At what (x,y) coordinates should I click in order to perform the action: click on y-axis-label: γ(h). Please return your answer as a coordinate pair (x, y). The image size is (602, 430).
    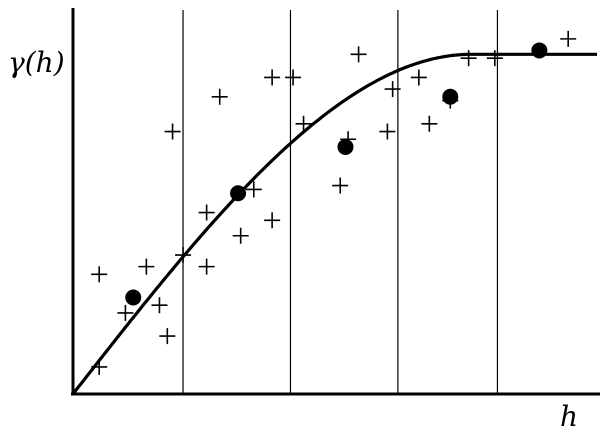
    Looking at the image, I should click on (36, 62).